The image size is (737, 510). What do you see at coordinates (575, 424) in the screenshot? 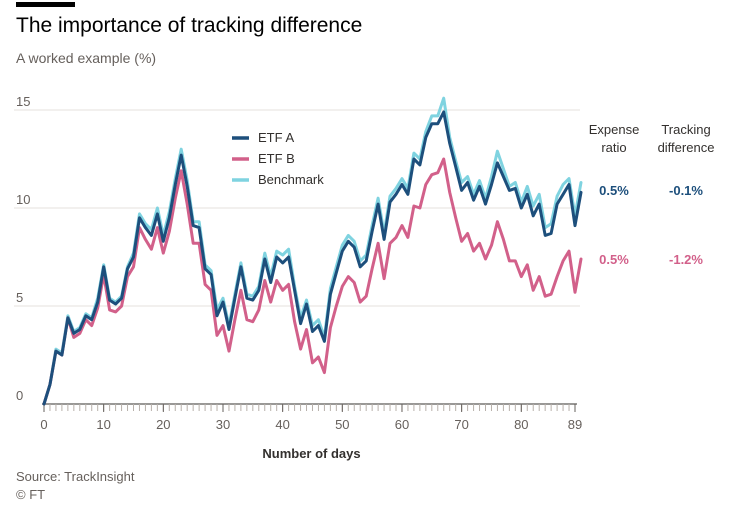
I see `x-tick-label-89: 89` at bounding box center [575, 424].